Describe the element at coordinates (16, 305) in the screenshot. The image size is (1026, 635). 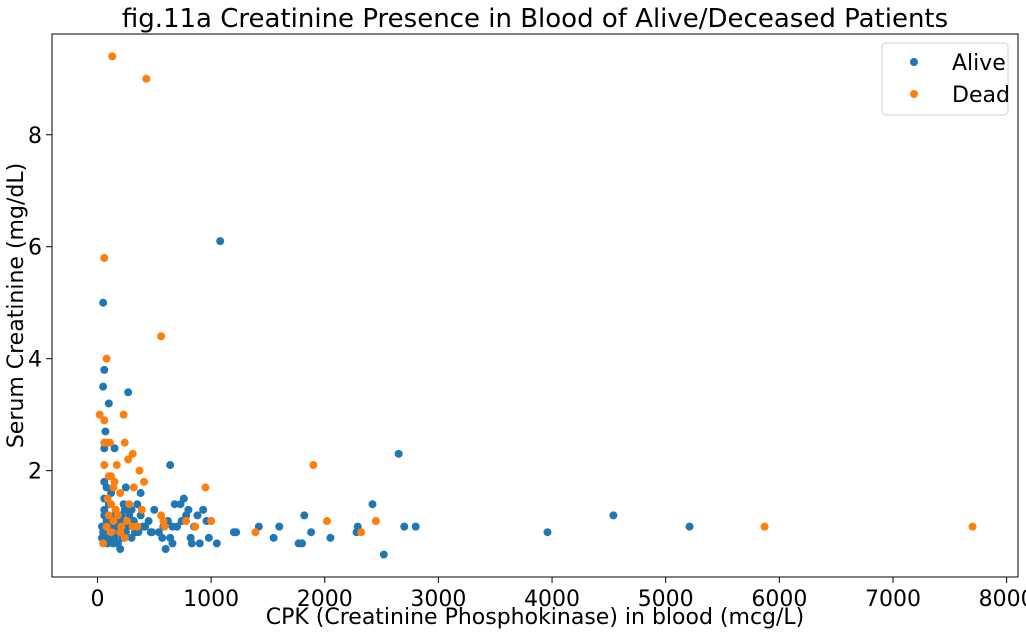
I see `y-axis-title: Serum Creatinine (mg/dL)` at that location.